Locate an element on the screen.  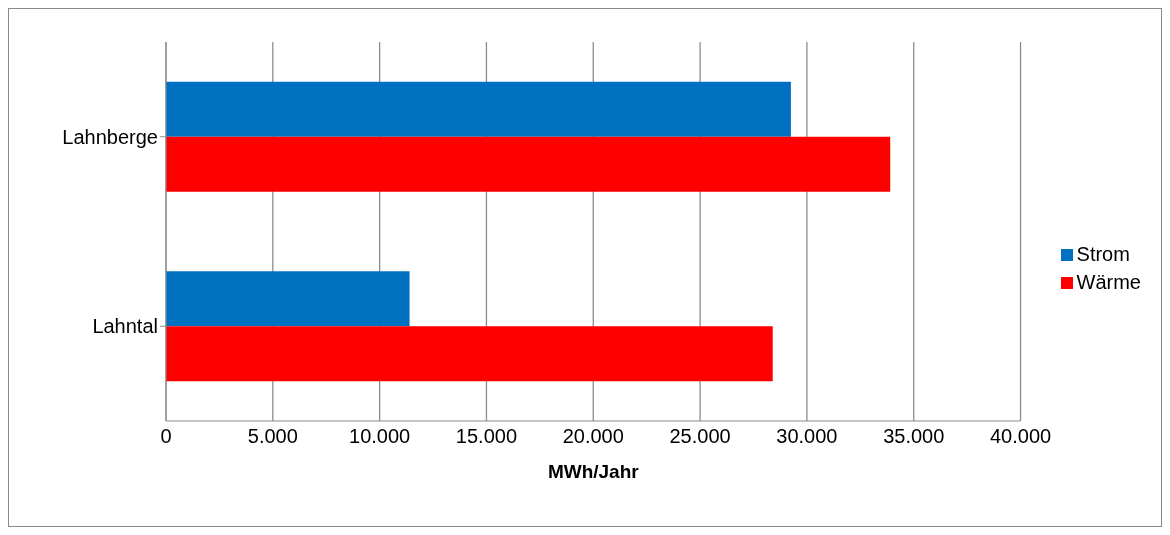
legend-label: Strom is located at coordinates (1103, 253).